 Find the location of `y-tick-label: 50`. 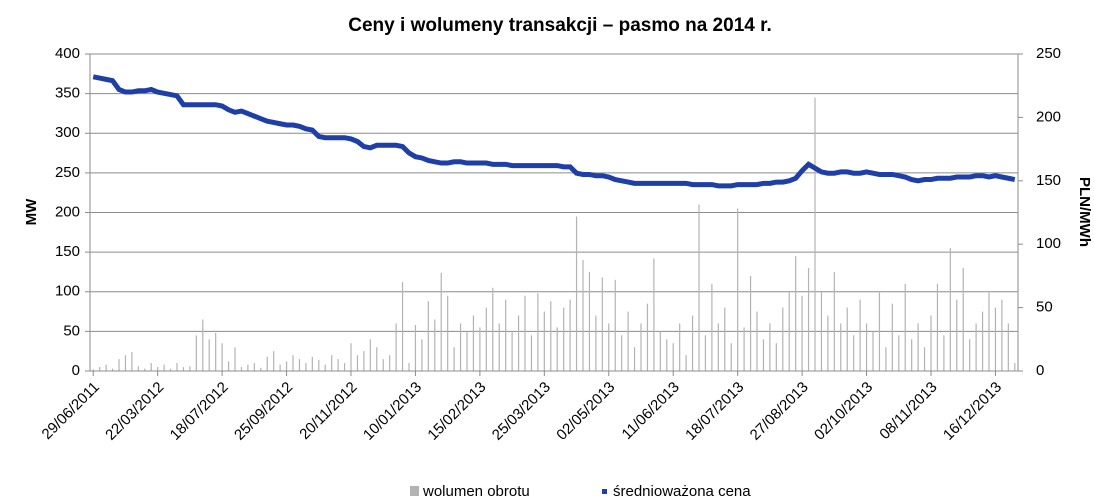

y-tick-label: 50 is located at coordinates (71, 330).